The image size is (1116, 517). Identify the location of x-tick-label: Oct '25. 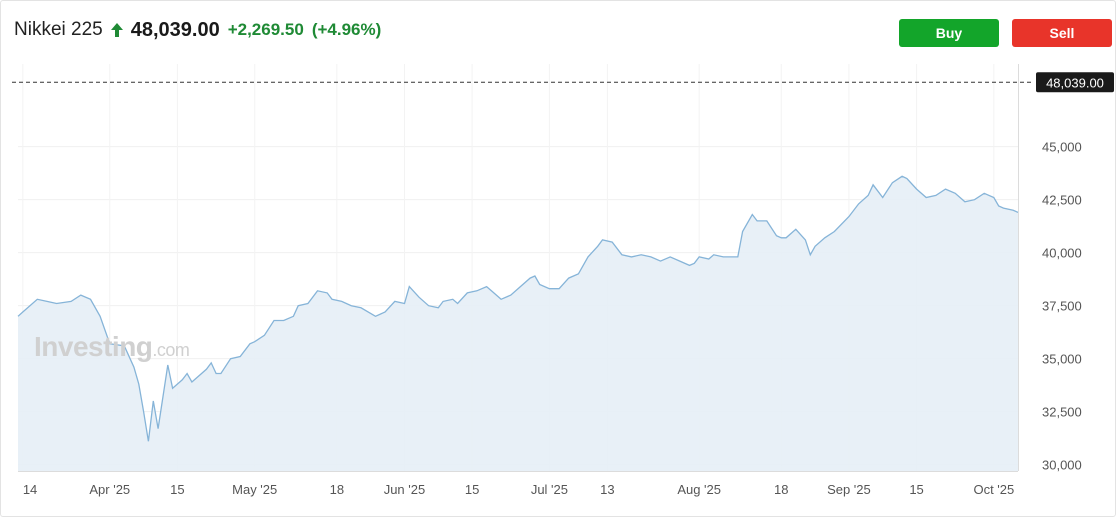
(993, 489).